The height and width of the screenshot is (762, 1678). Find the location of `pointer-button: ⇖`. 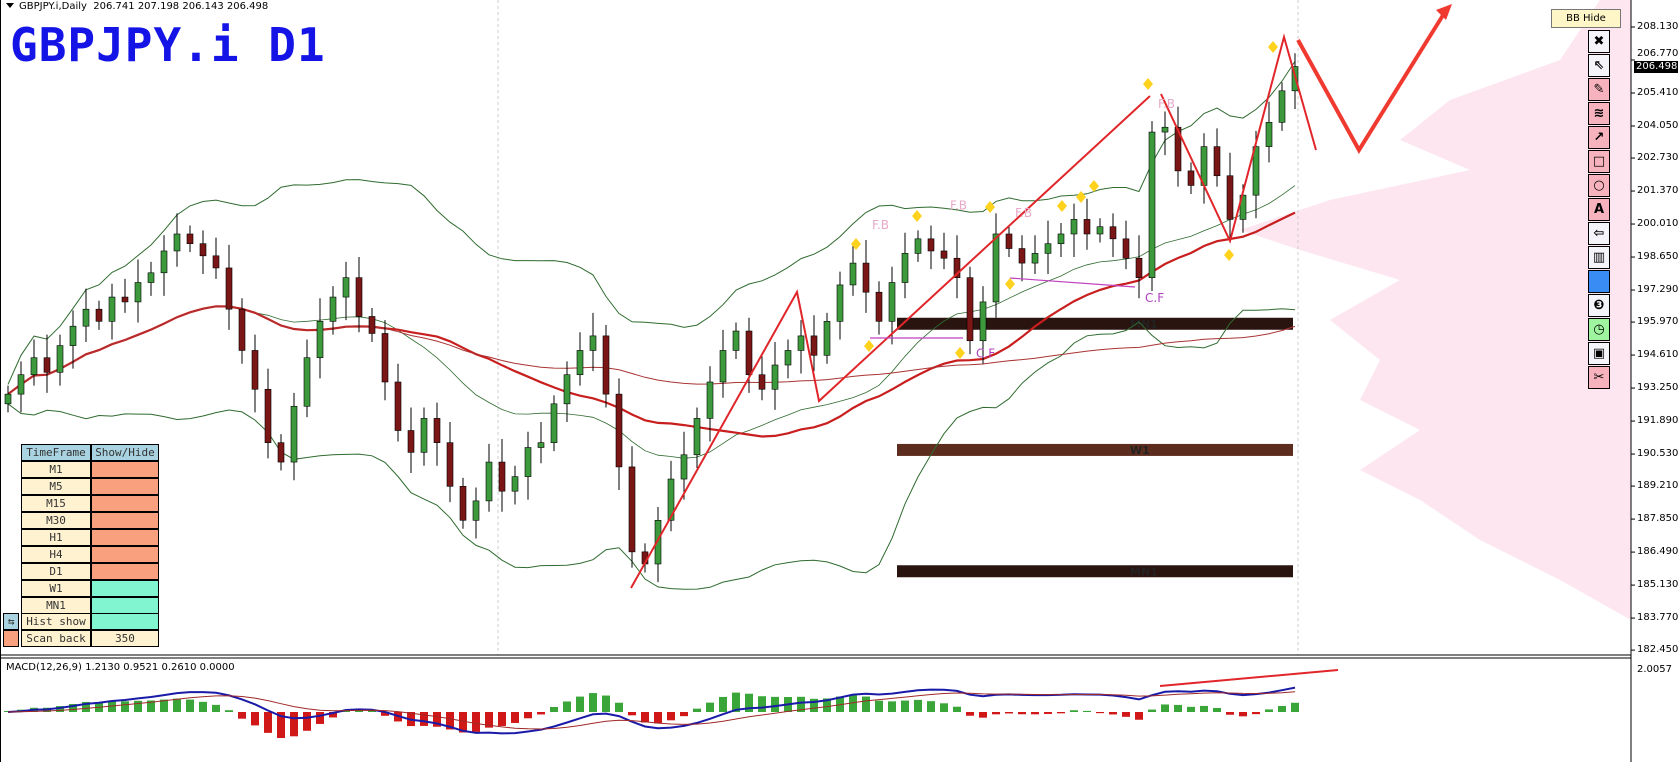

pointer-button: ⇖ is located at coordinates (1599, 65).